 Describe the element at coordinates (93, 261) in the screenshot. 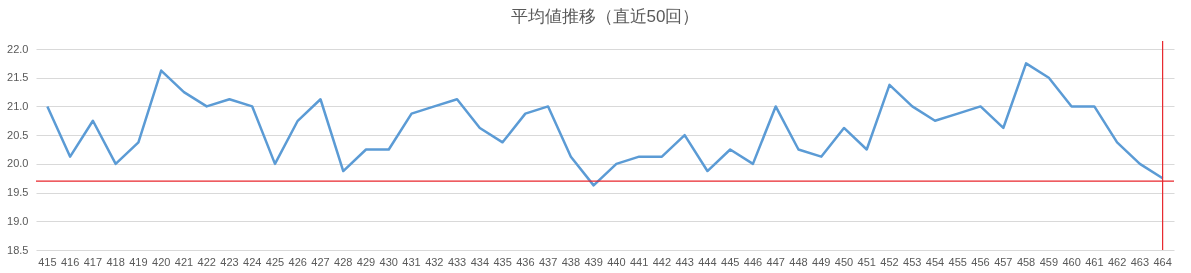

I see `x-tick-label: 417` at that location.